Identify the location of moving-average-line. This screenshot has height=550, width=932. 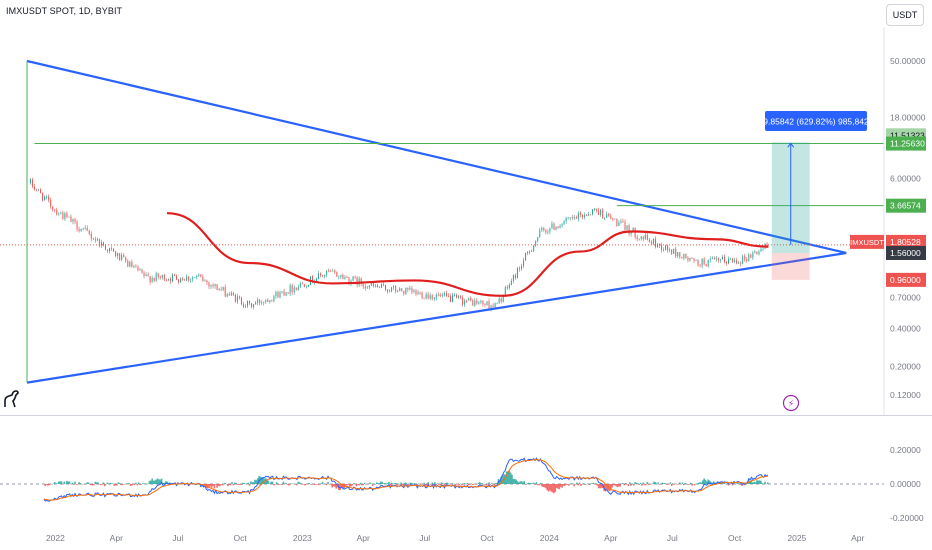
(468, 254).